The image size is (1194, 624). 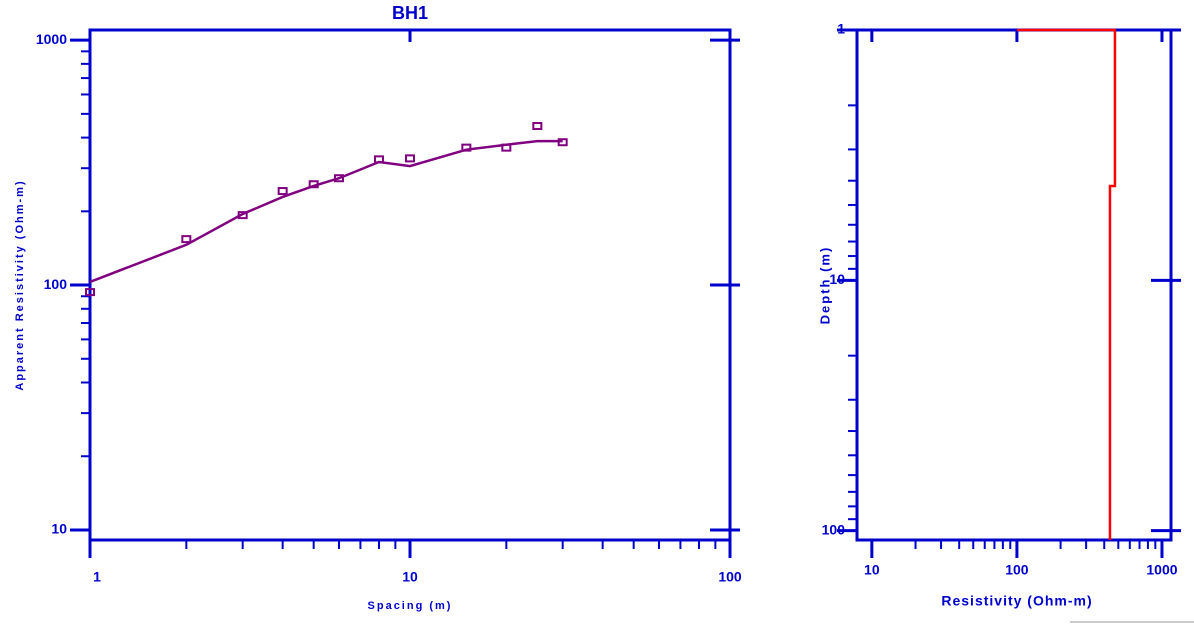 I want to click on chart-title: BH1, so click(x=410, y=13).